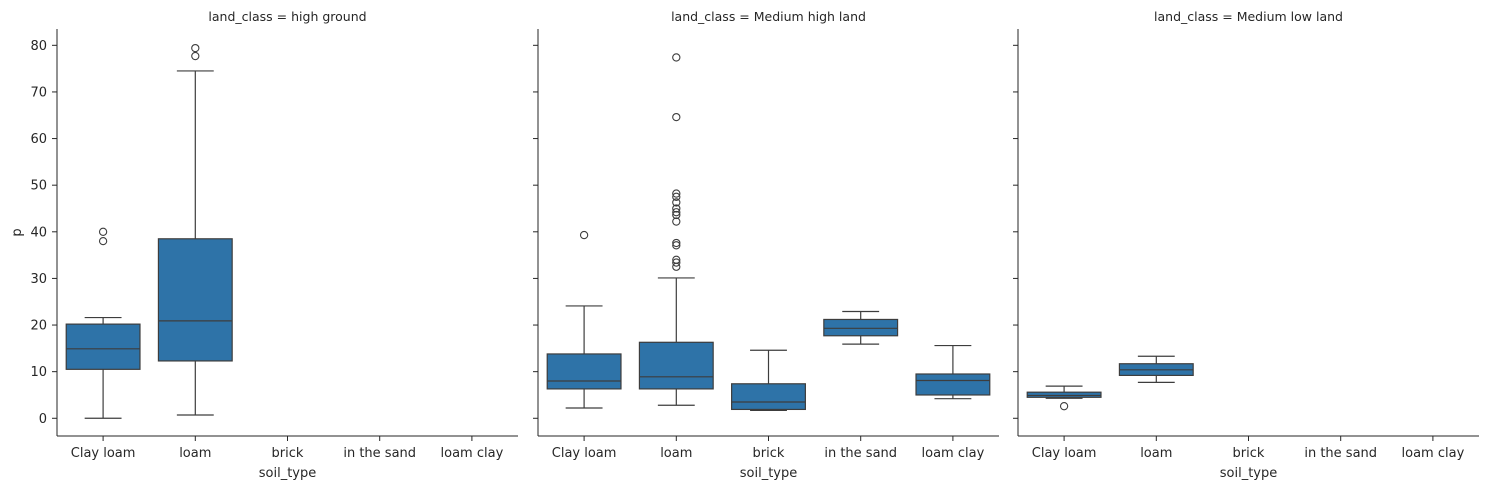  Describe the element at coordinates (38, 139) in the screenshot. I see `y-tick-label: 60` at that location.